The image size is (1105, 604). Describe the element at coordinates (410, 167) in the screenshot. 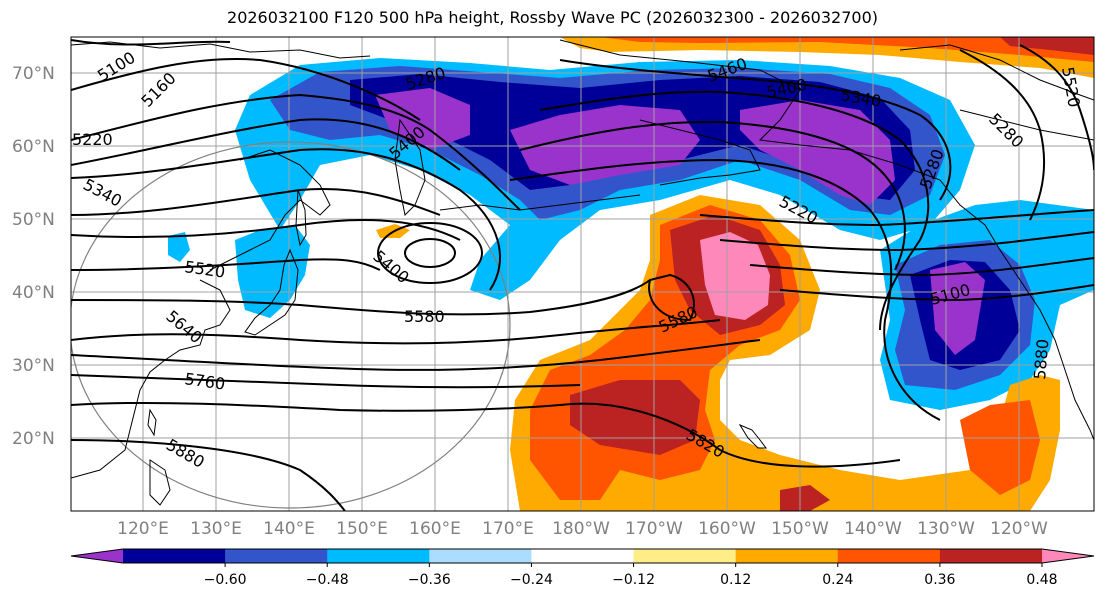

I see `coastline-kamchatka` at that location.